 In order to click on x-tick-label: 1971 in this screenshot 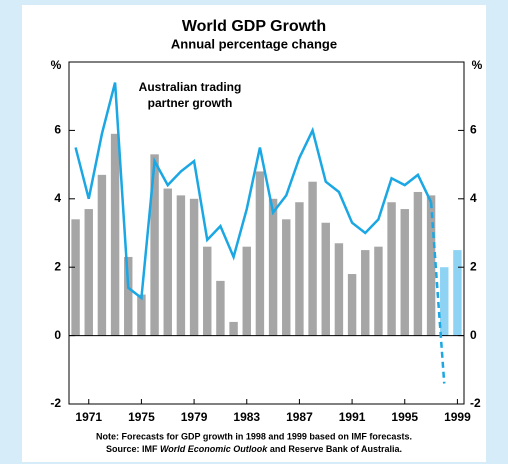, I will do `click(88, 417)`.